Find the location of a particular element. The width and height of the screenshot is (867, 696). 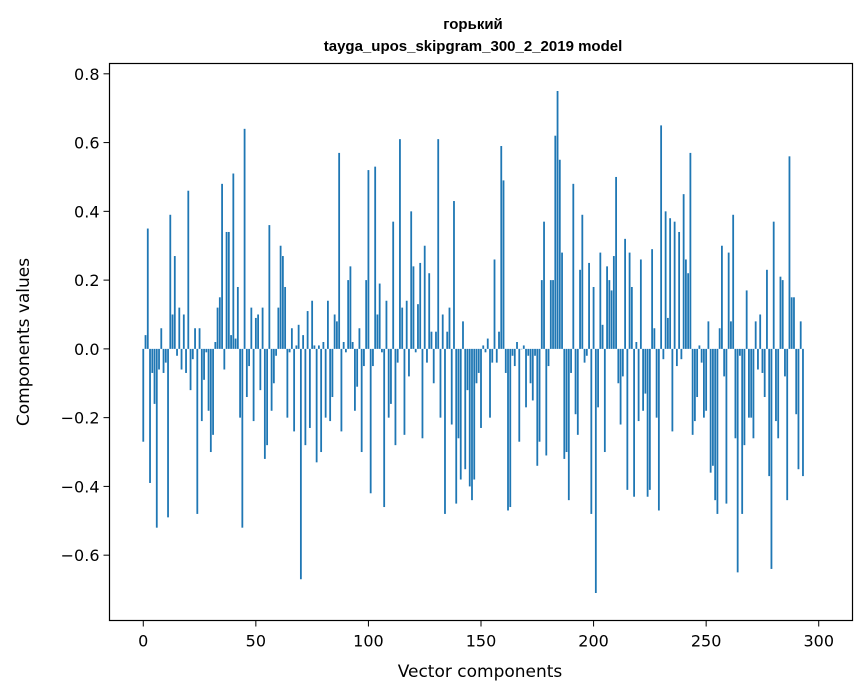

x-tick-label: 50 is located at coordinates (256, 641).